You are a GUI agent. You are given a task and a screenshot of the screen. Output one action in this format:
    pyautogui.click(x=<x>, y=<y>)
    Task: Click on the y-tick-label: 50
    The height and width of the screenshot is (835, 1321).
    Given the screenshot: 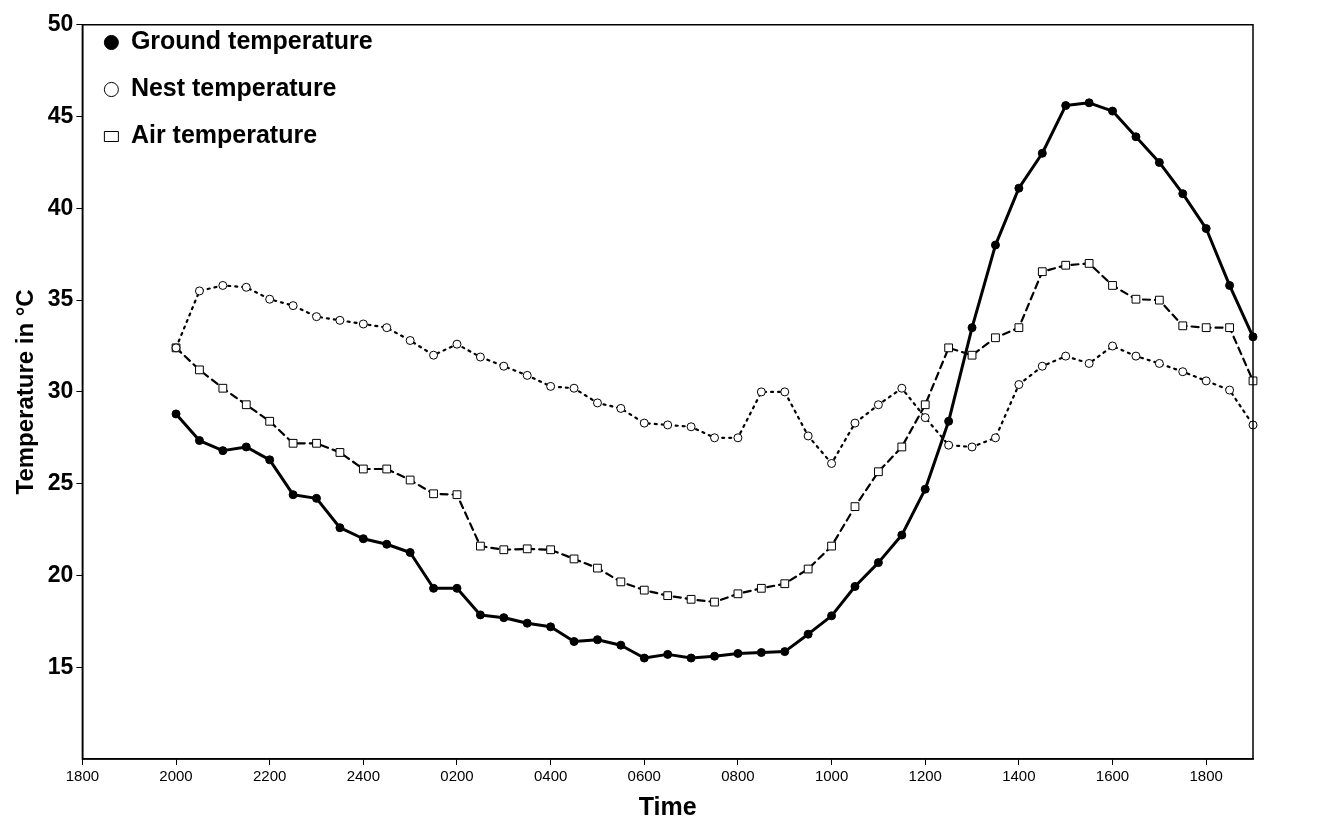 What is the action you would take?
    pyautogui.click(x=60, y=23)
    